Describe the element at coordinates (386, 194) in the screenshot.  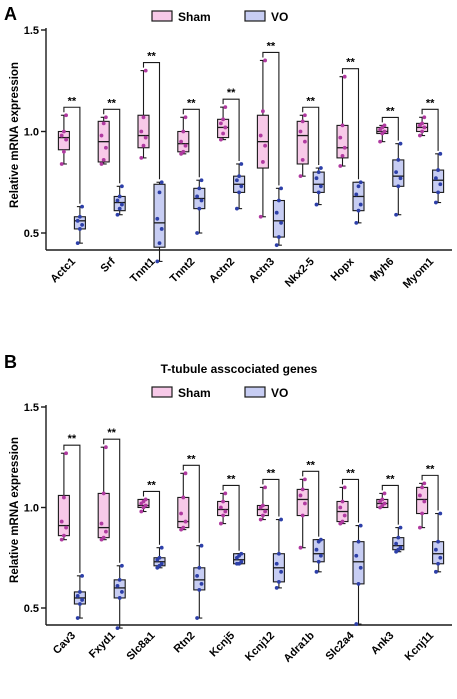
I see `category-group-myh6: ** Myh6` at that location.